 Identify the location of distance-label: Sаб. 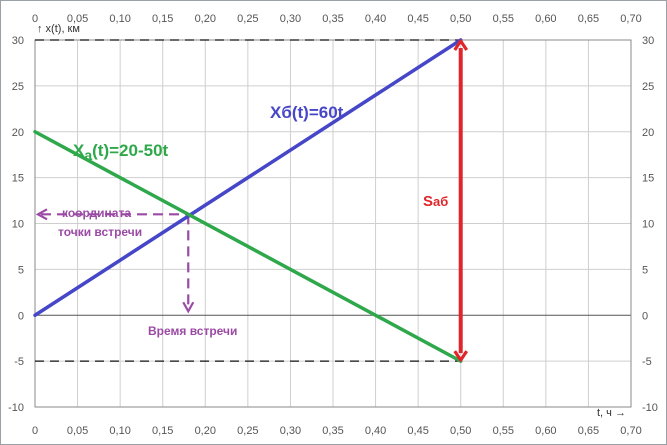
(435, 201).